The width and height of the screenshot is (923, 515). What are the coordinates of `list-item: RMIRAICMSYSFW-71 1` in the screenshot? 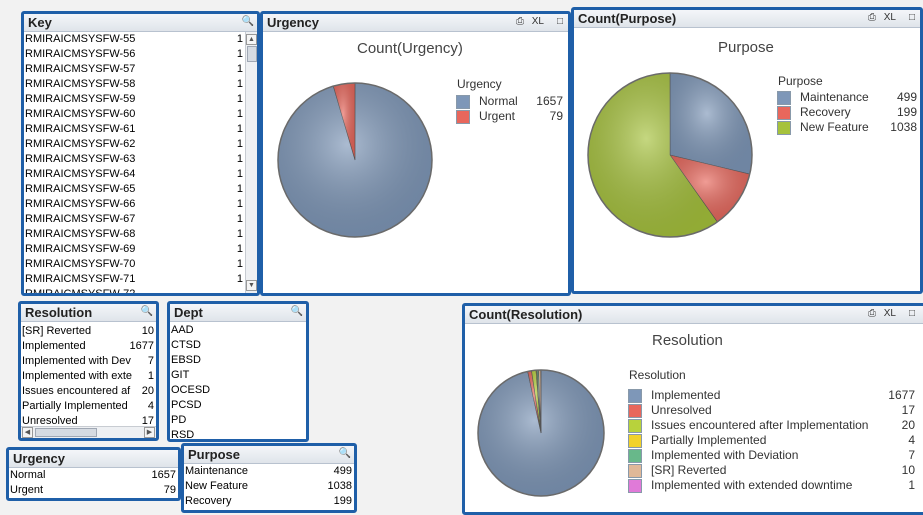 It's located at (134, 279).